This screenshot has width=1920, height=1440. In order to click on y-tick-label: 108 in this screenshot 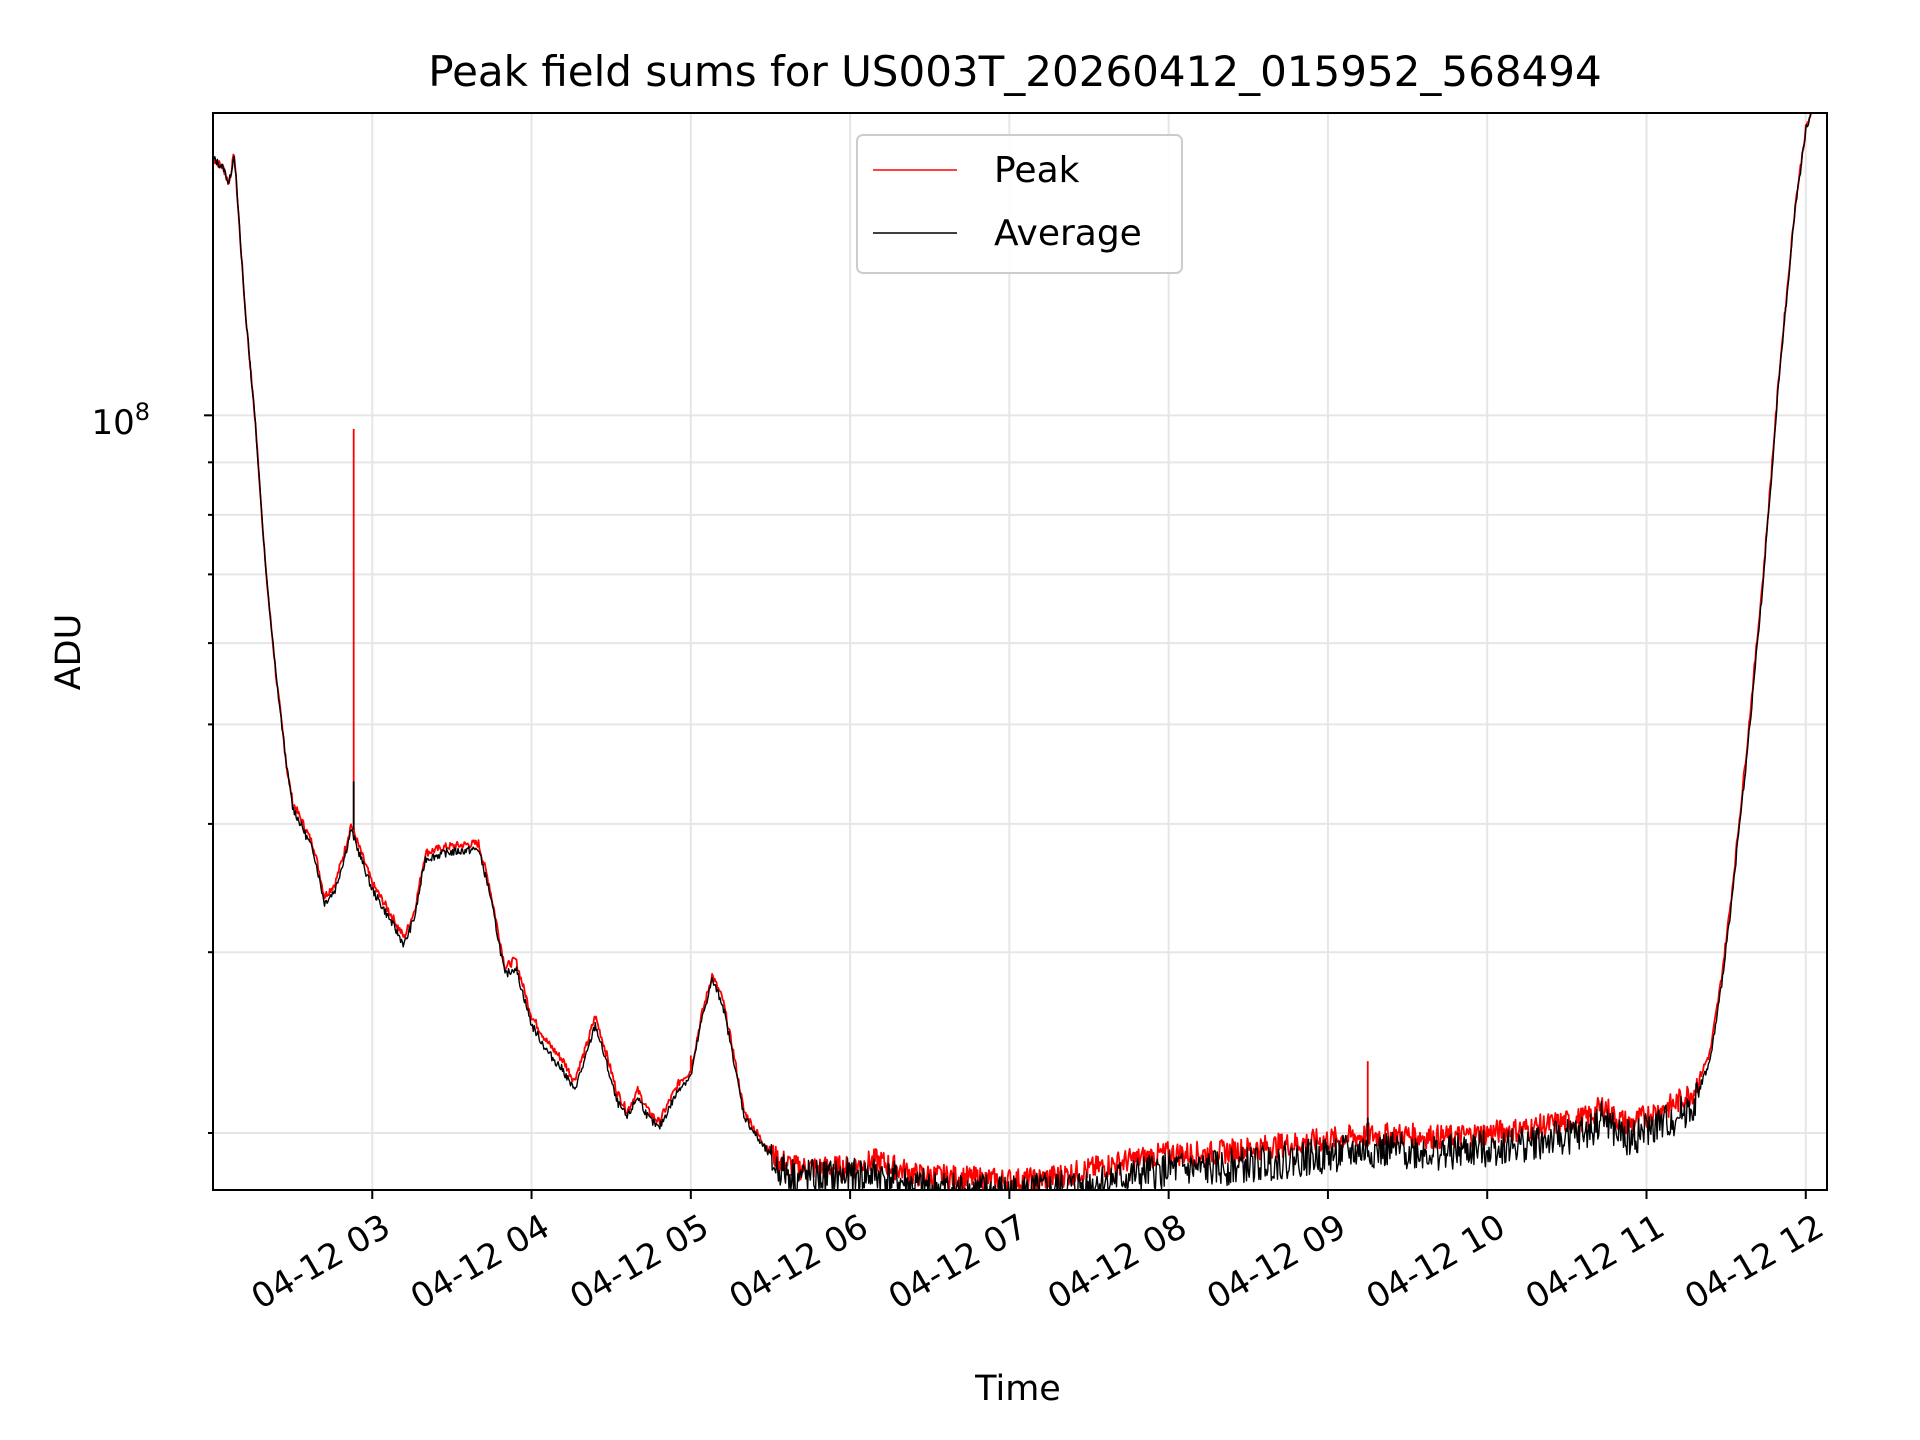, I will do `click(120, 420)`.